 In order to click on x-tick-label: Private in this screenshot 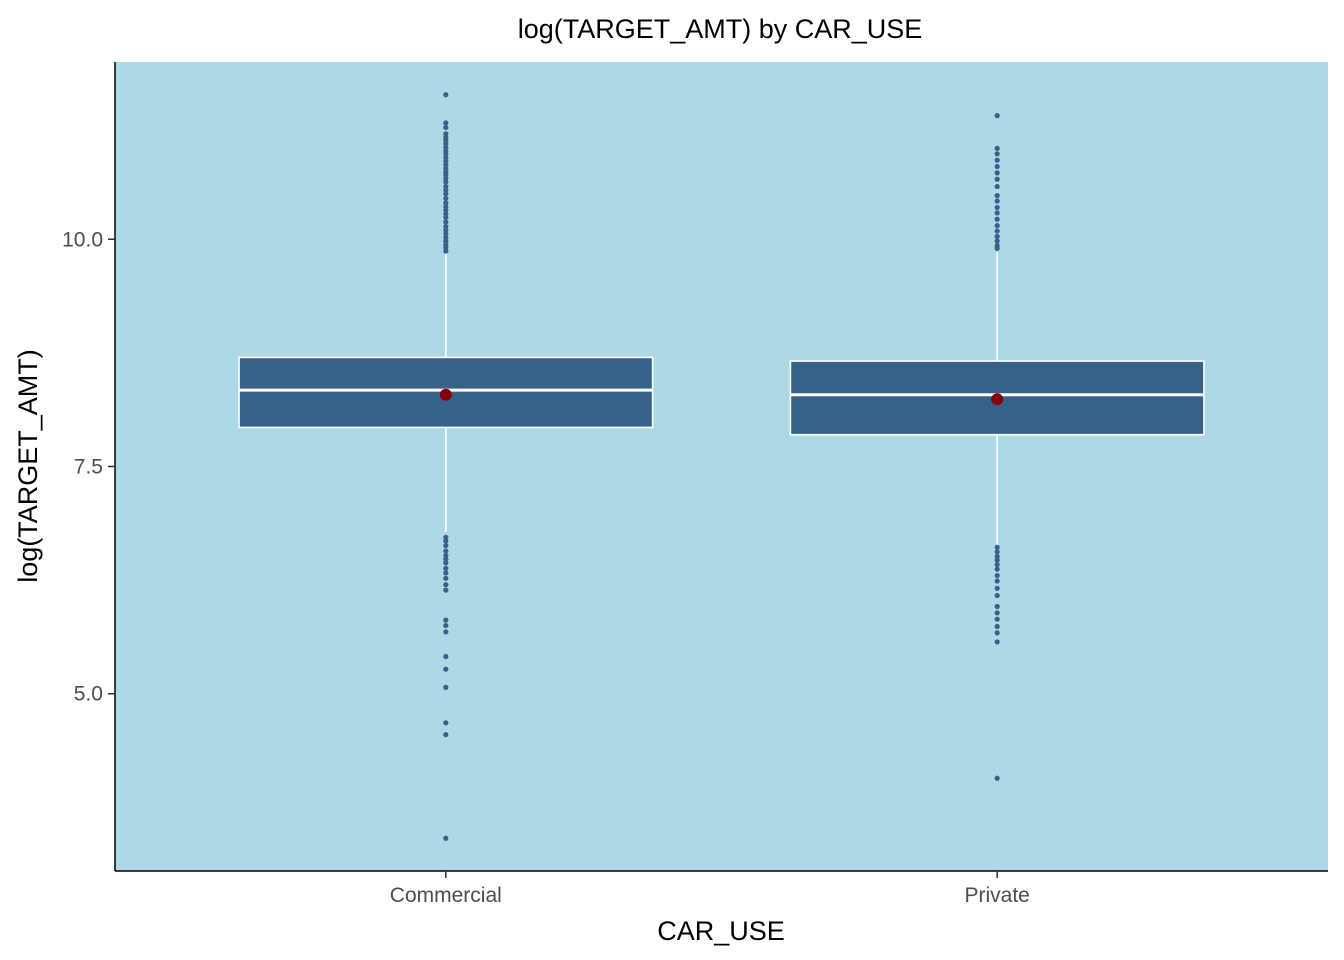, I will do `click(997, 895)`.